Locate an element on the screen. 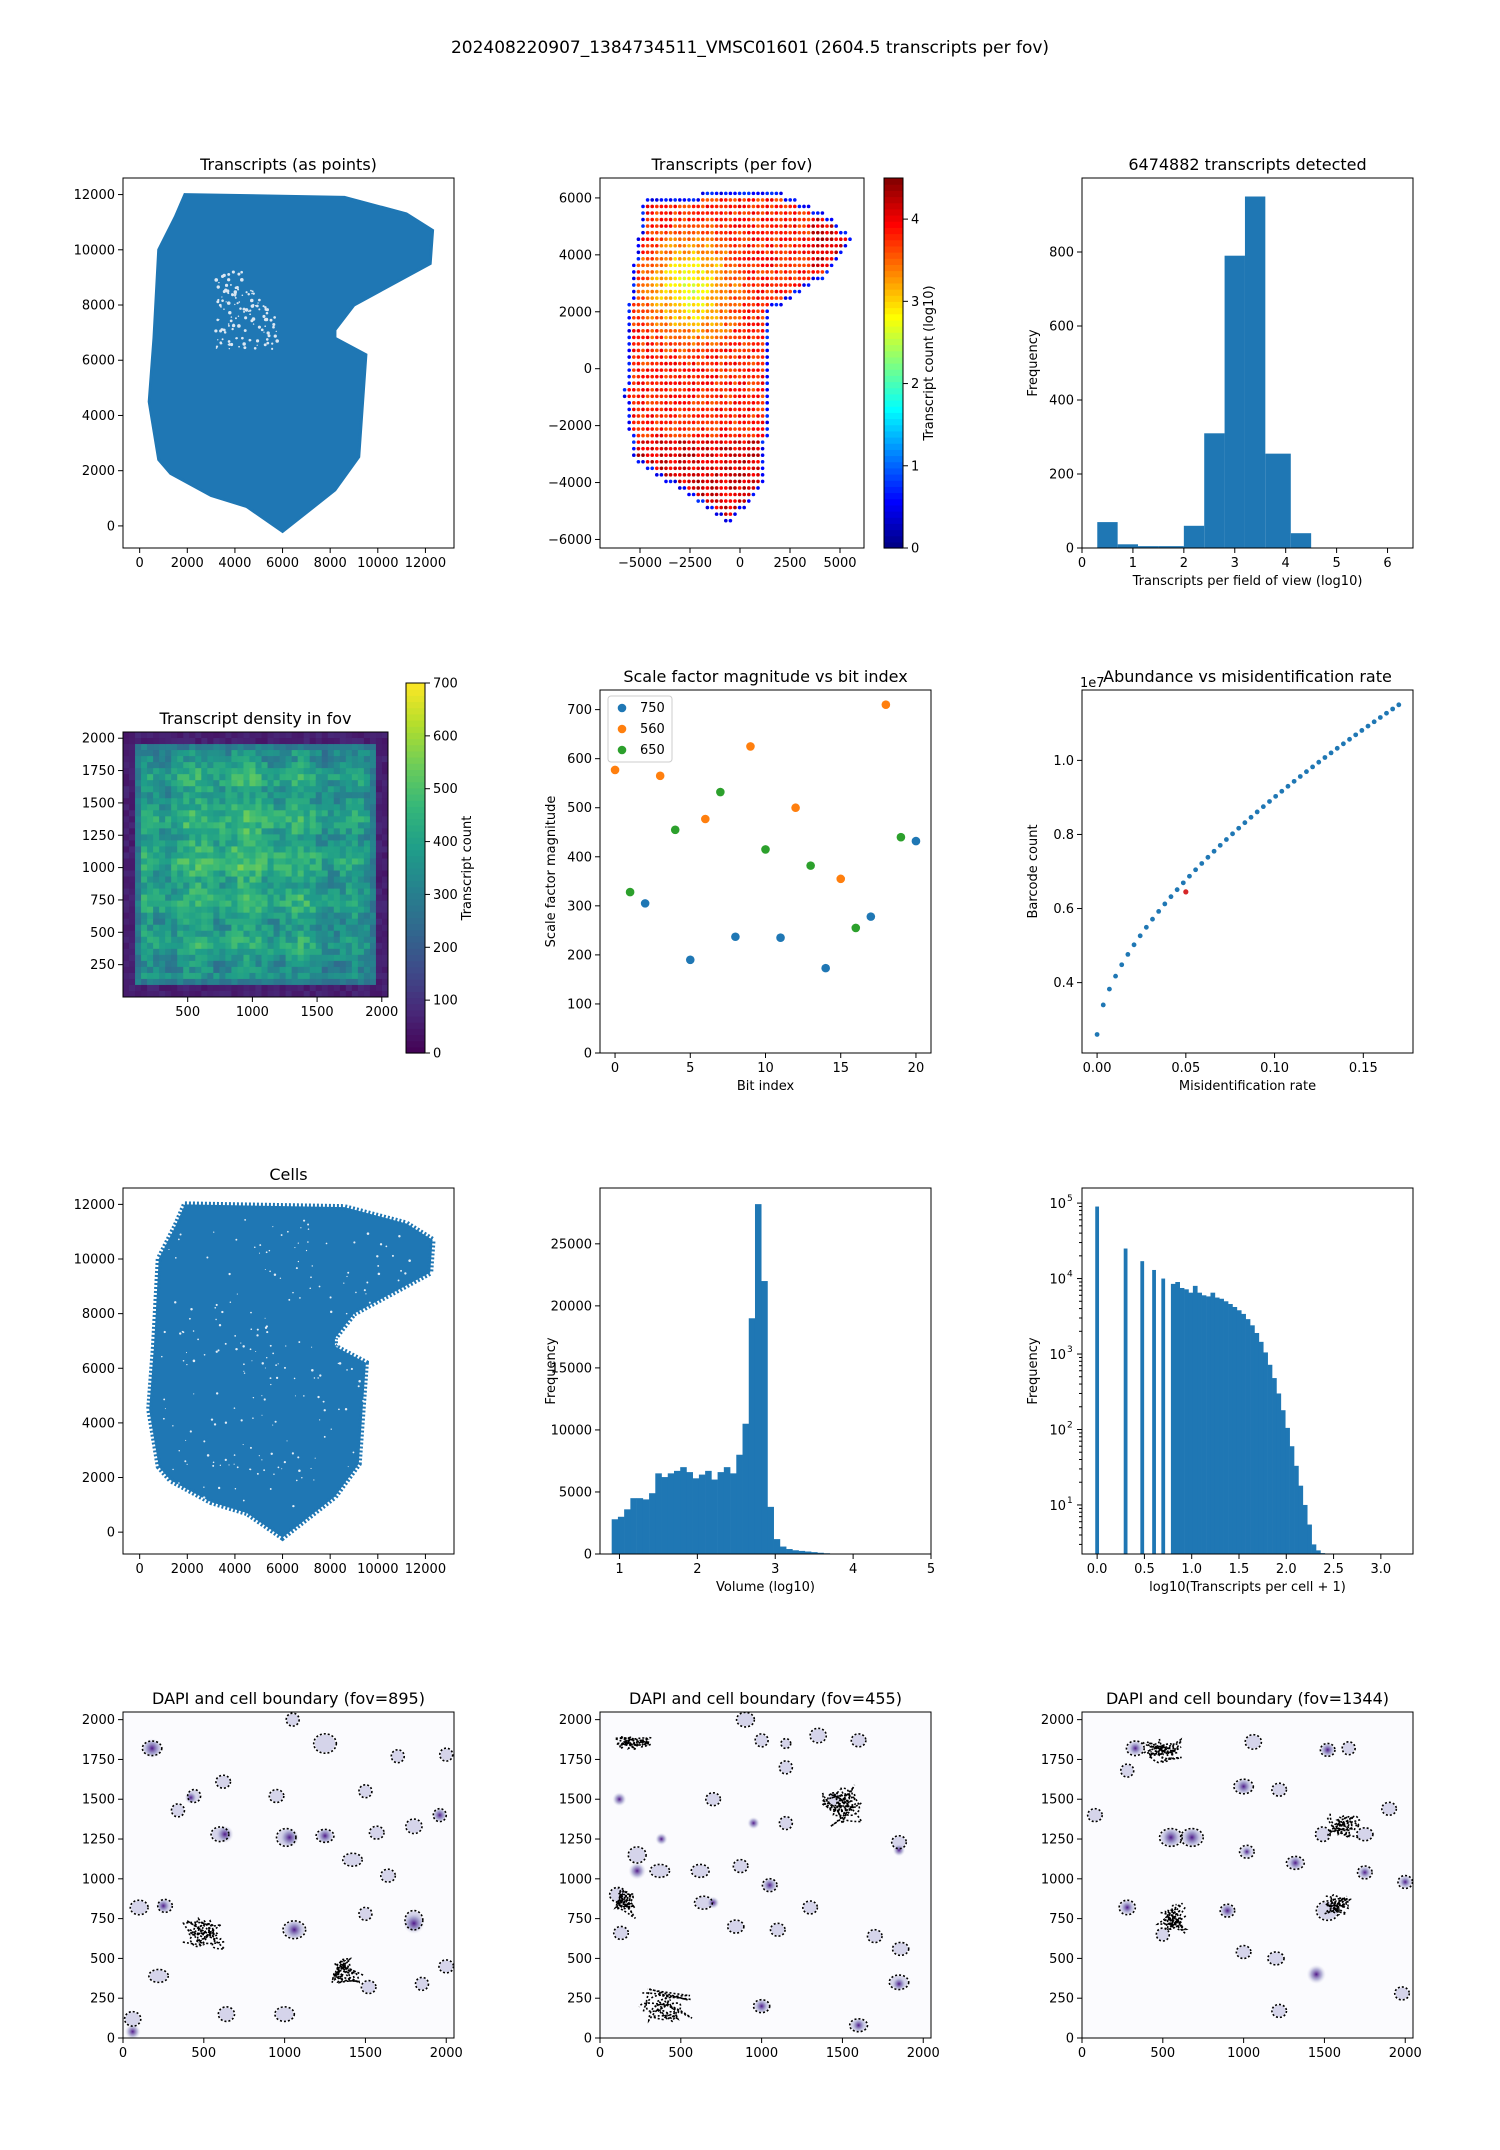 The width and height of the screenshot is (1500, 2150). sparse-point is located at coordinates (232, 329).